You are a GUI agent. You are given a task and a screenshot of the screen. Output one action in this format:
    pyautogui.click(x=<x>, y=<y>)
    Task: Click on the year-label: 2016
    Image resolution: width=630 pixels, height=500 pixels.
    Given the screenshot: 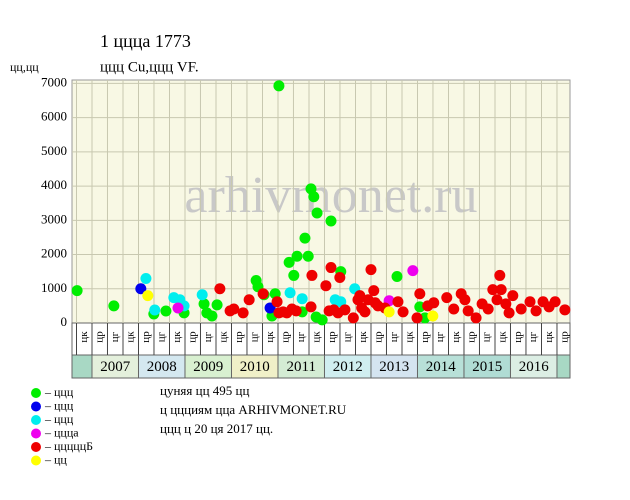 What is the action you would take?
    pyautogui.click(x=534, y=367)
    